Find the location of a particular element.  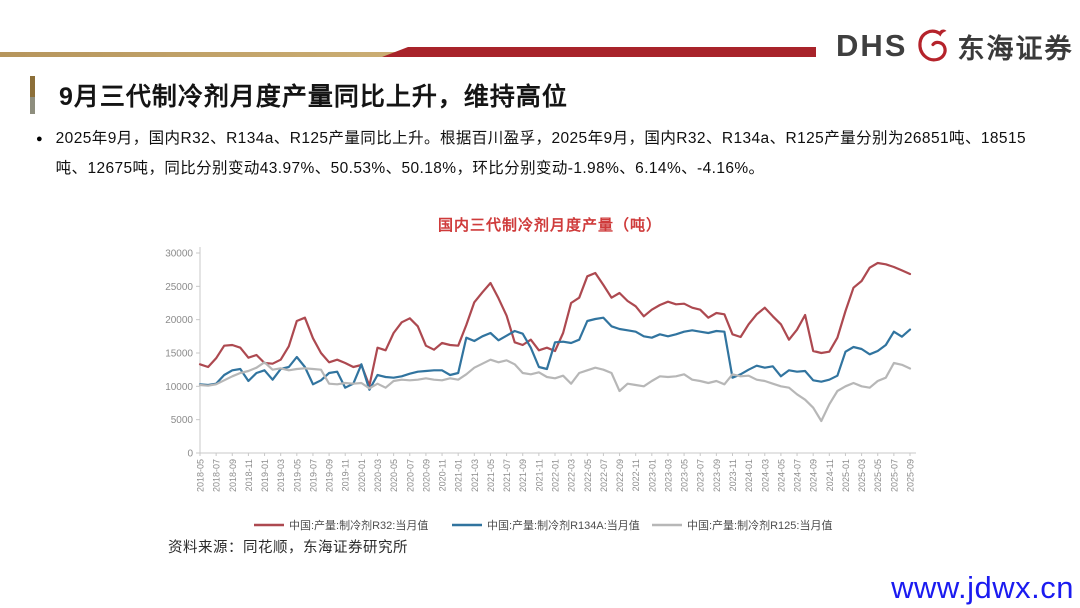

watermark-link: www.jdwx.cn is located at coordinates (982, 587).